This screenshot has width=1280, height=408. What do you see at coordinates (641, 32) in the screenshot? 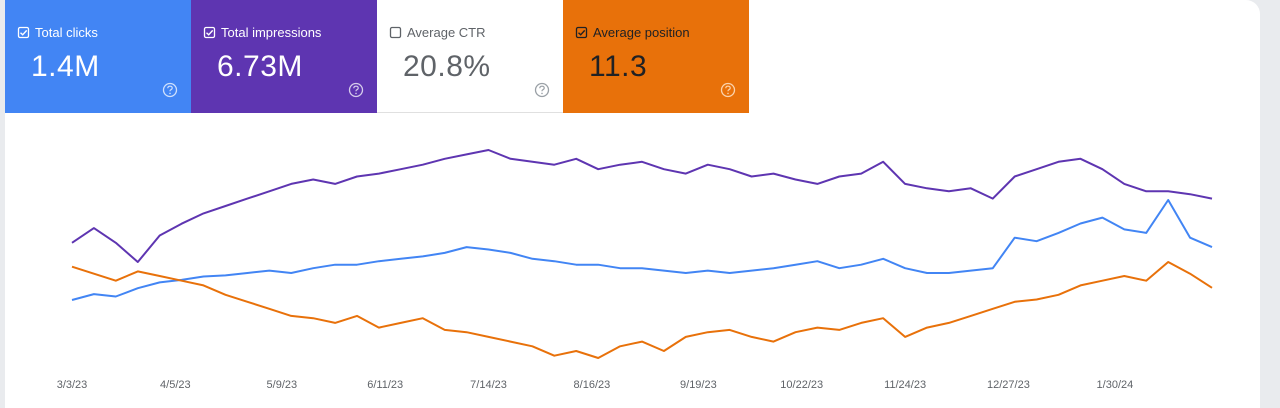
I see `metric-label: Average position` at bounding box center [641, 32].